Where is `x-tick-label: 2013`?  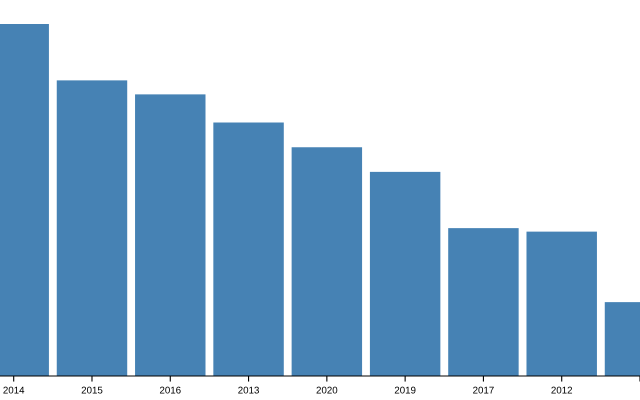
x-tick-label: 2013 is located at coordinates (248, 390).